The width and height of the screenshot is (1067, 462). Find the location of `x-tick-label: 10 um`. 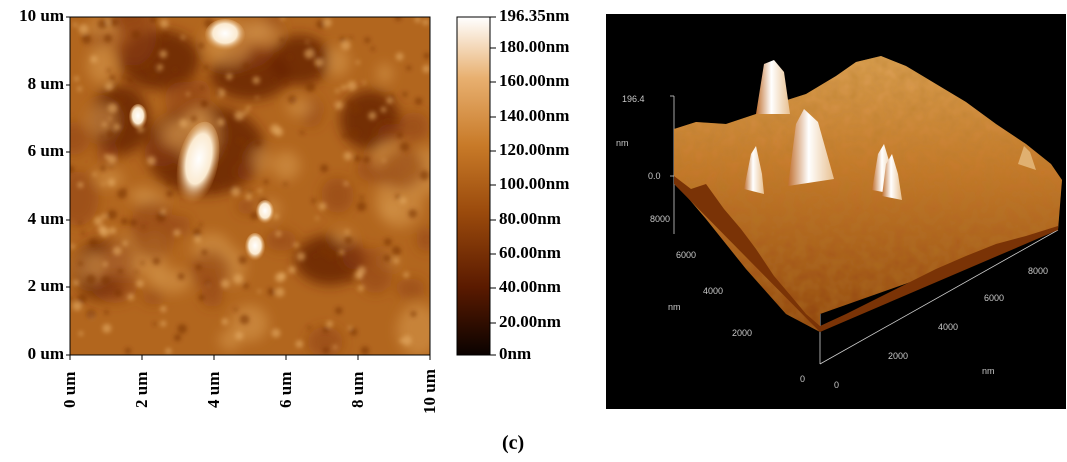

x-tick-label: 10 um is located at coordinates (429, 391).